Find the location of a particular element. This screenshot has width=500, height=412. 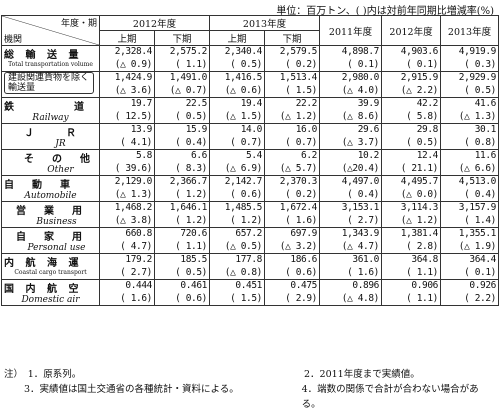

value-cell: 3,157.9( 1.4) is located at coordinates (469, 214).